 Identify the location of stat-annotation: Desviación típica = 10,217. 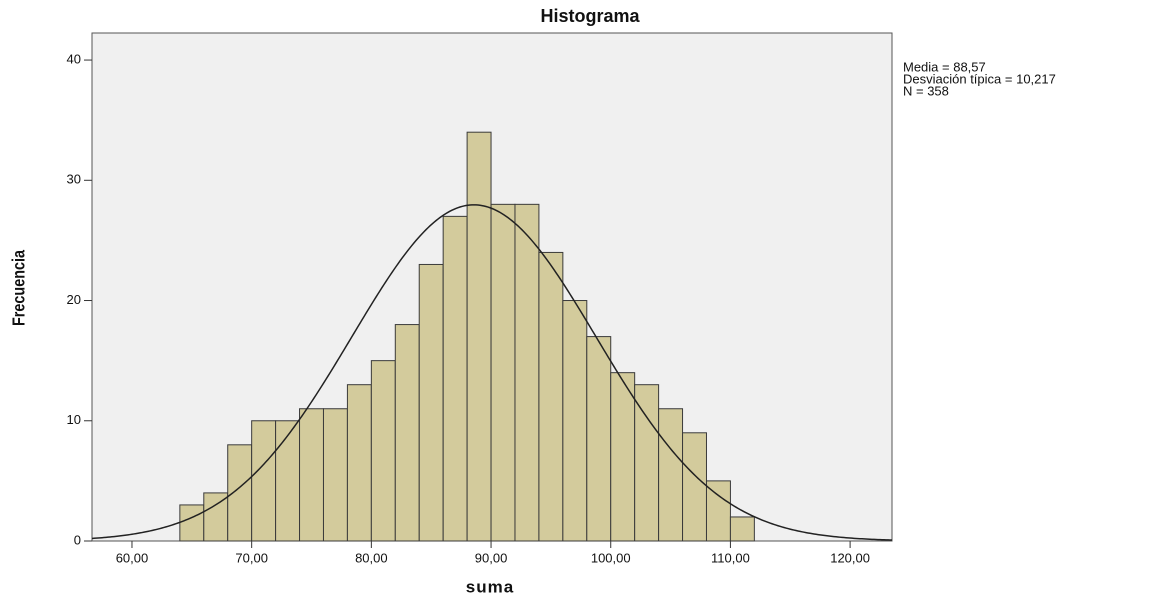
(979, 78).